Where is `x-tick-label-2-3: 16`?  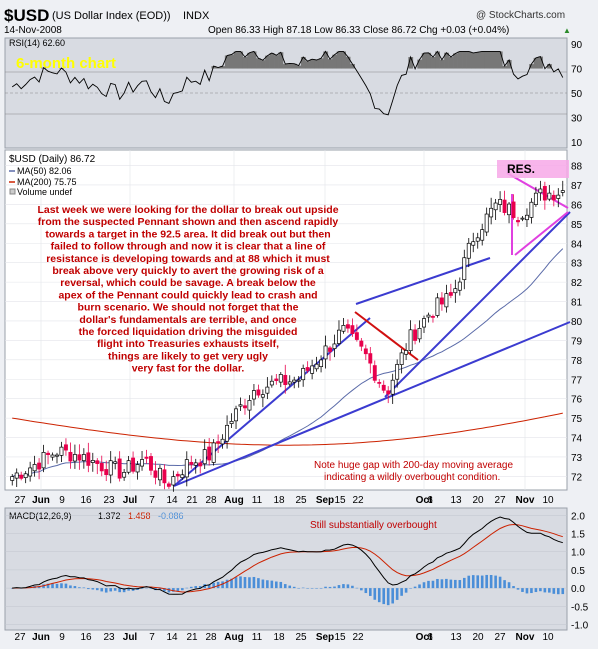 x-tick-label-2-3: 16 is located at coordinates (86, 637).